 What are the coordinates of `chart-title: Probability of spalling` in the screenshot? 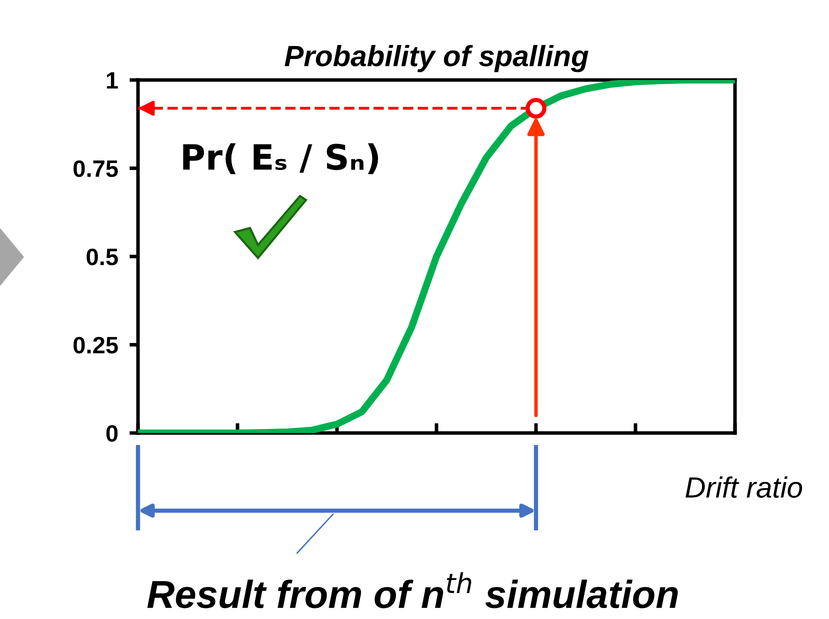 It's located at (436, 58).